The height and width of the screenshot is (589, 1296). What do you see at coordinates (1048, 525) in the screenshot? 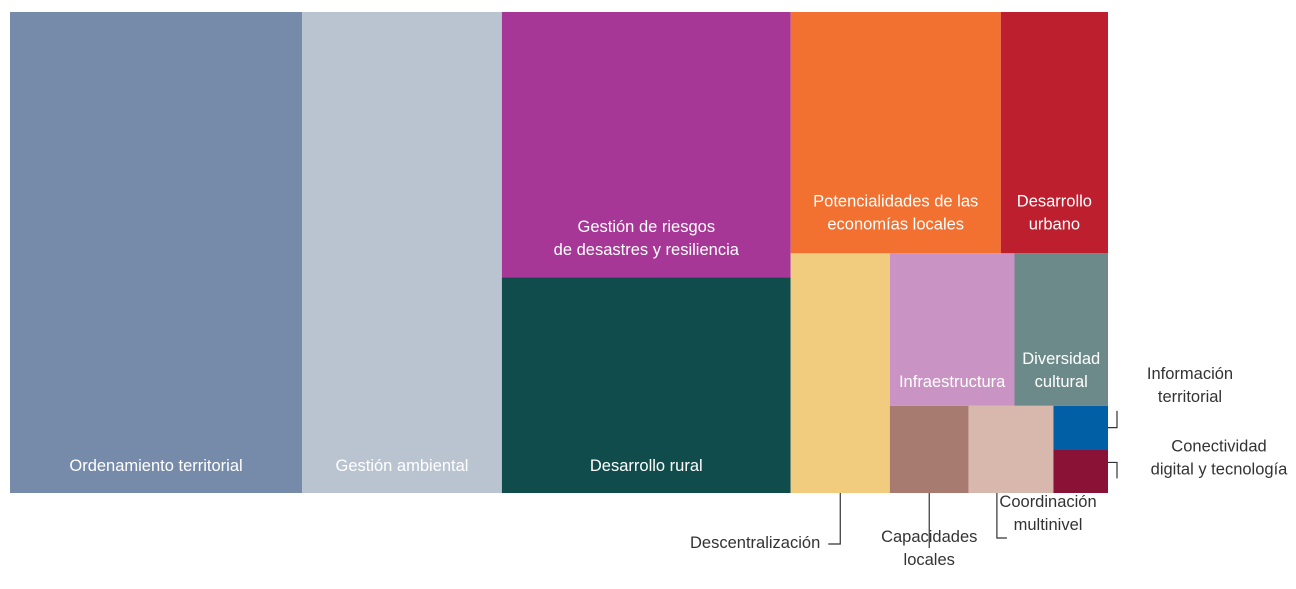
I see `label-line: multinivel` at bounding box center [1048, 525].